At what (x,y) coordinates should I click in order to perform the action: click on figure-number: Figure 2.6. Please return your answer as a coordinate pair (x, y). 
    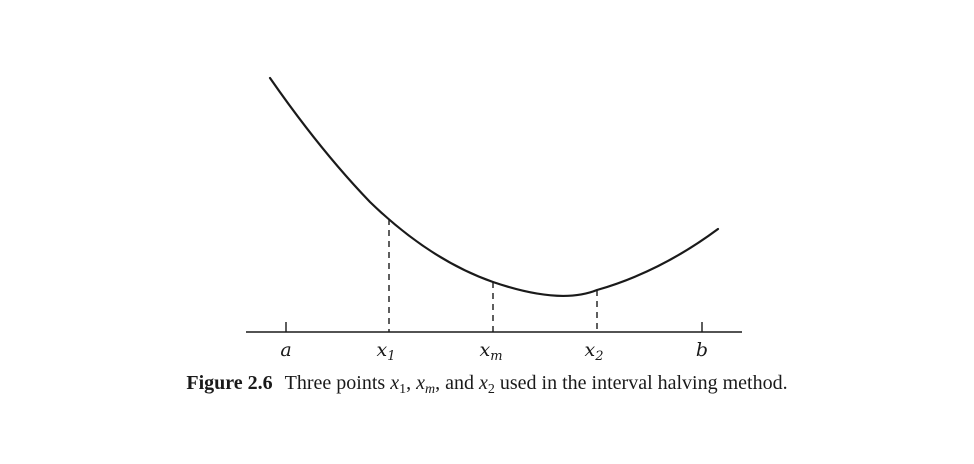
    Looking at the image, I should click on (229, 383).